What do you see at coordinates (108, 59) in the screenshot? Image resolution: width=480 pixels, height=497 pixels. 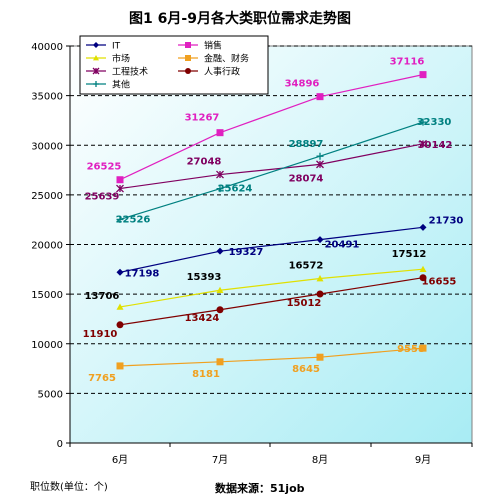 I see `legend-item: 市场` at bounding box center [108, 59].